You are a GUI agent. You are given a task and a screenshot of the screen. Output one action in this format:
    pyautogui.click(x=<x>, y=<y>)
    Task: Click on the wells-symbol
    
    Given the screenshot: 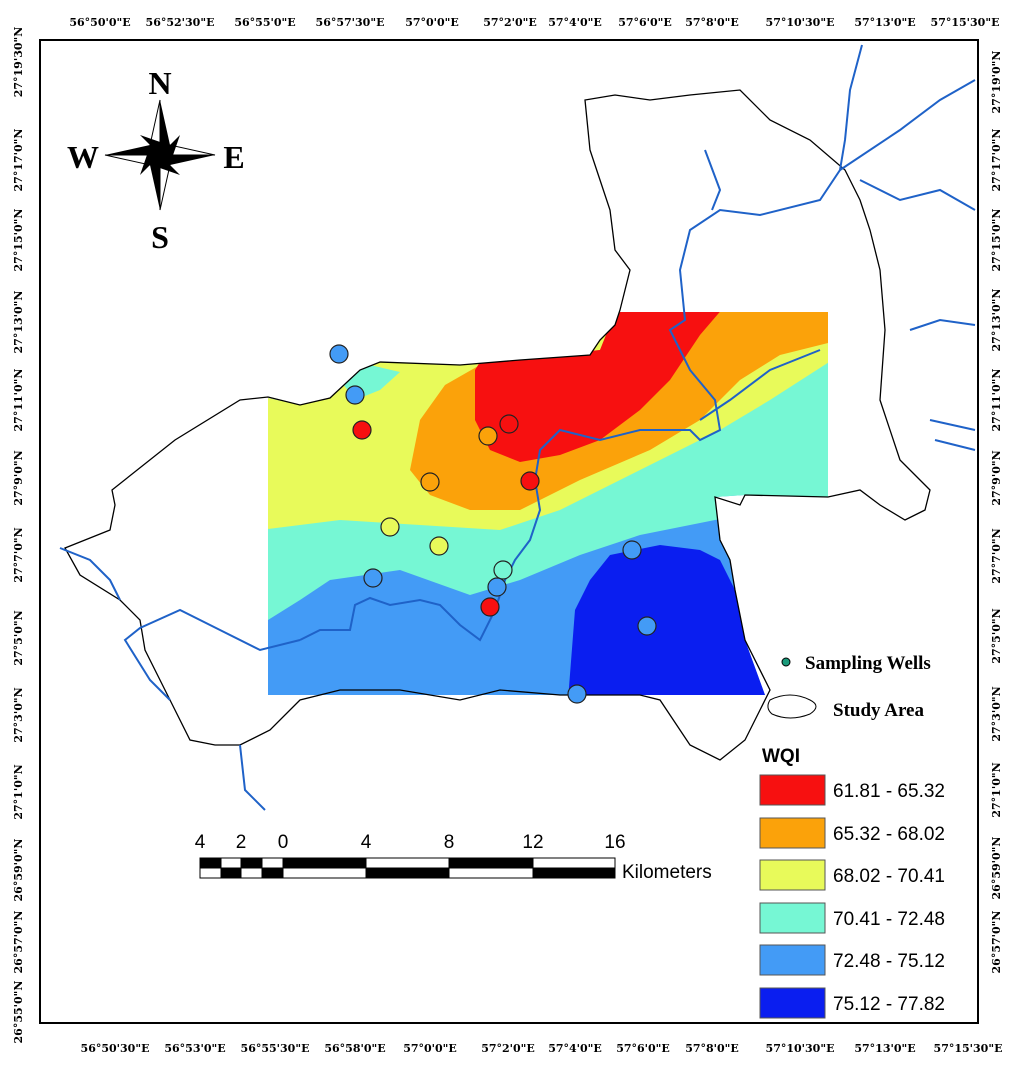 What is the action you would take?
    pyautogui.click(x=786, y=662)
    